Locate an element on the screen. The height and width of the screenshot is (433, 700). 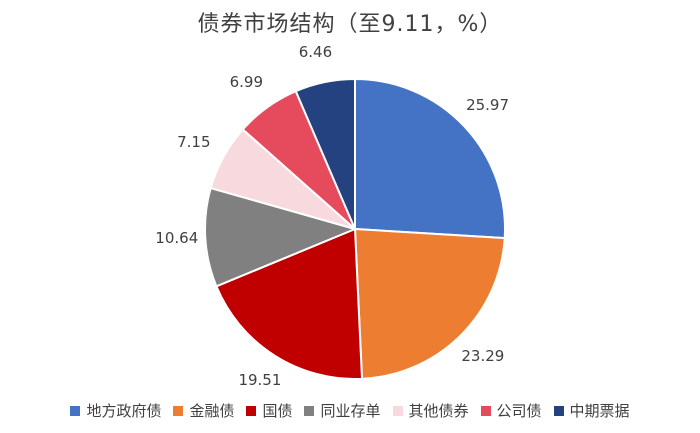
chart-title: 债券市场结构（至9.11，%） is located at coordinates (350, 24).